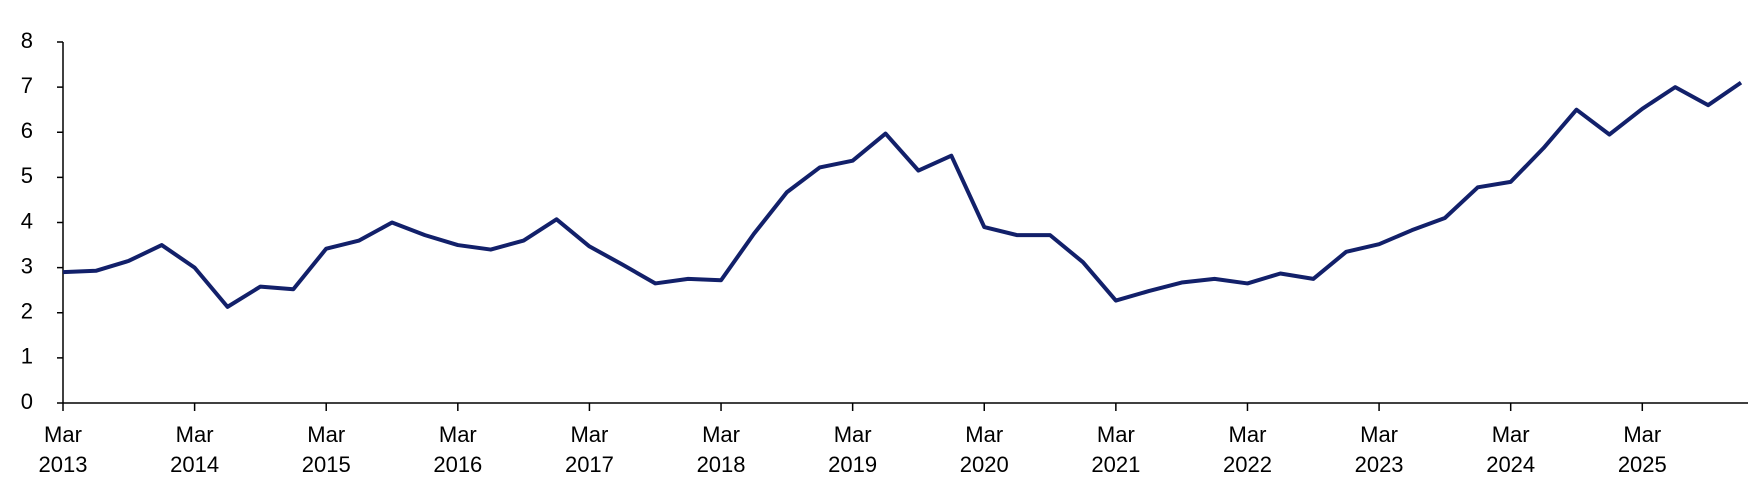 The image size is (1754, 488). Describe the element at coordinates (457, 449) in the screenshot. I see `x-tick-label: Mar 2016` at that location.